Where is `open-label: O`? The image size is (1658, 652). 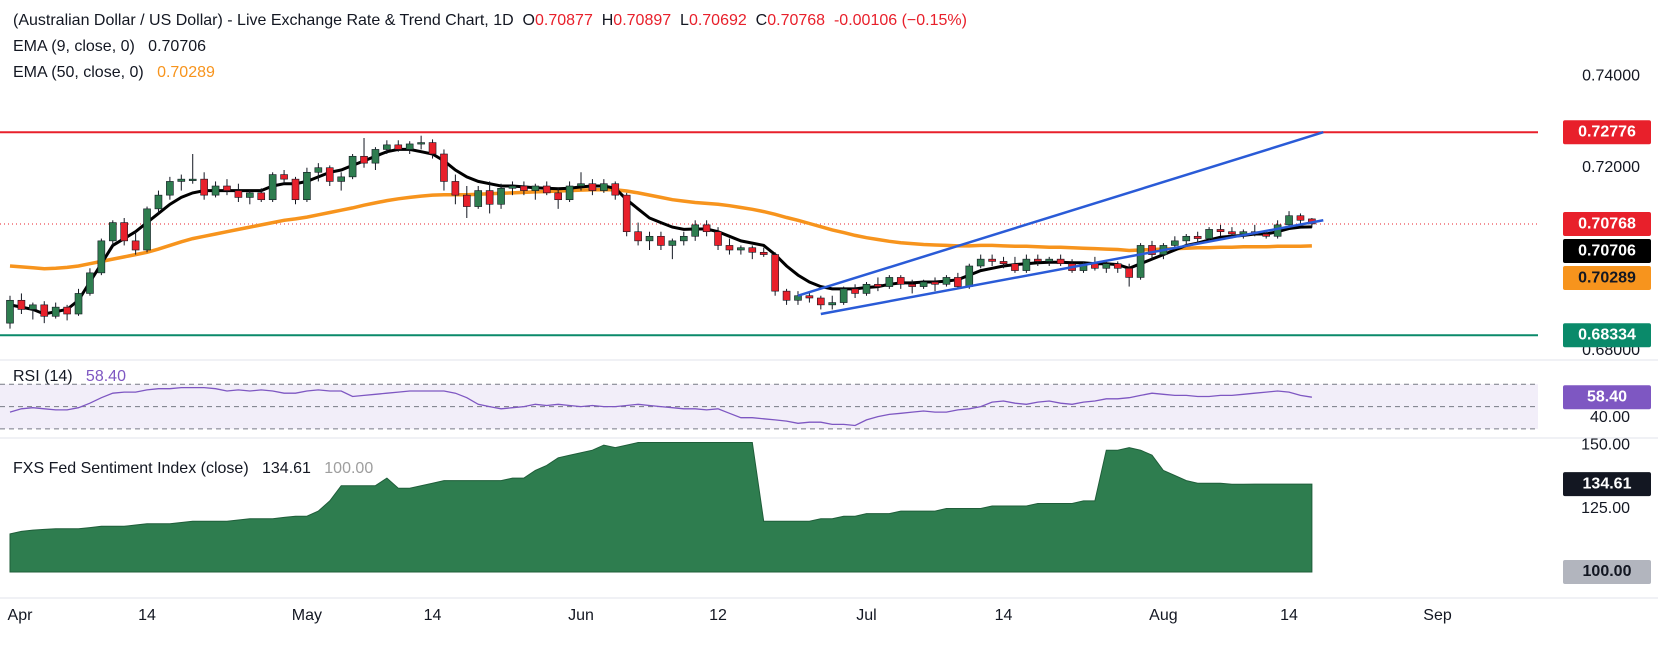 open-label: O is located at coordinates (528, 20).